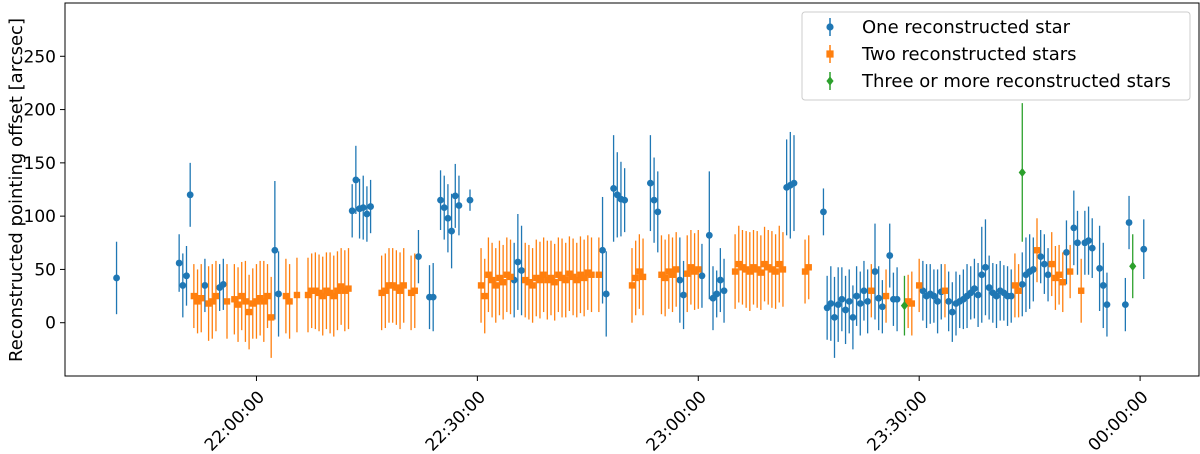 The width and height of the screenshot is (1200, 454). I want to click on x-tick-label: 22:00:00, so click(235, 420).